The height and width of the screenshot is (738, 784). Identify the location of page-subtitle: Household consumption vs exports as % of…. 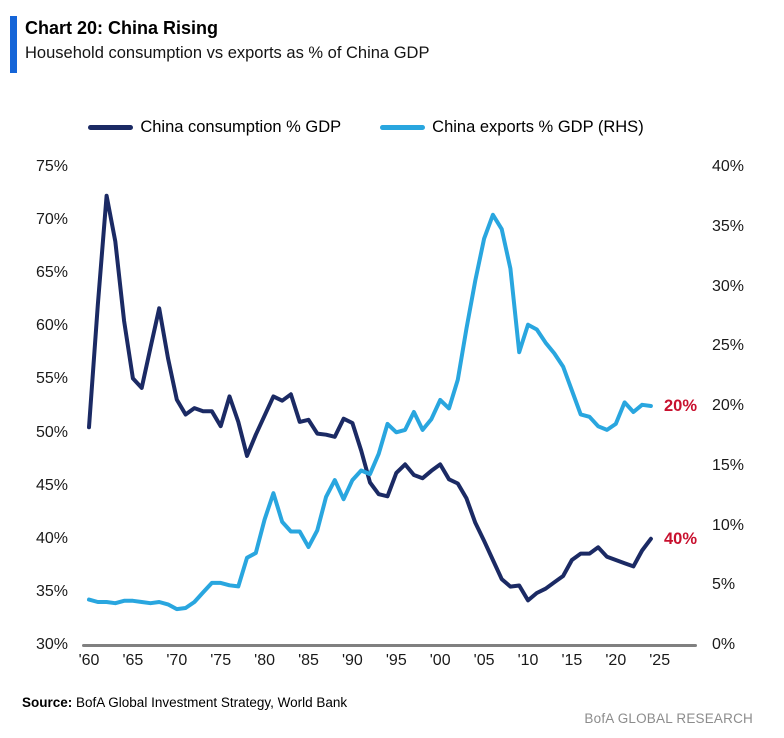
(227, 53).